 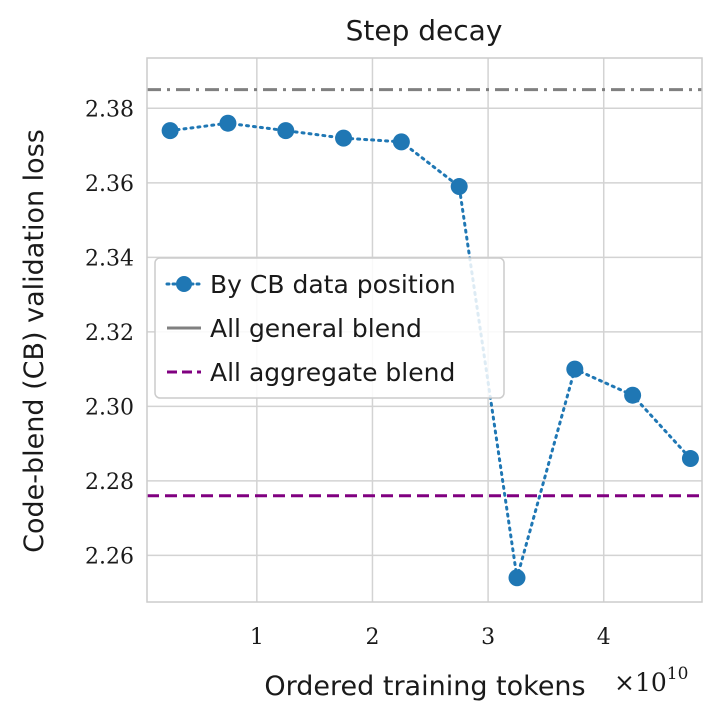 What do you see at coordinates (678, 674) in the screenshot?
I see `x-axis-multiplier-exponent: 10` at bounding box center [678, 674].